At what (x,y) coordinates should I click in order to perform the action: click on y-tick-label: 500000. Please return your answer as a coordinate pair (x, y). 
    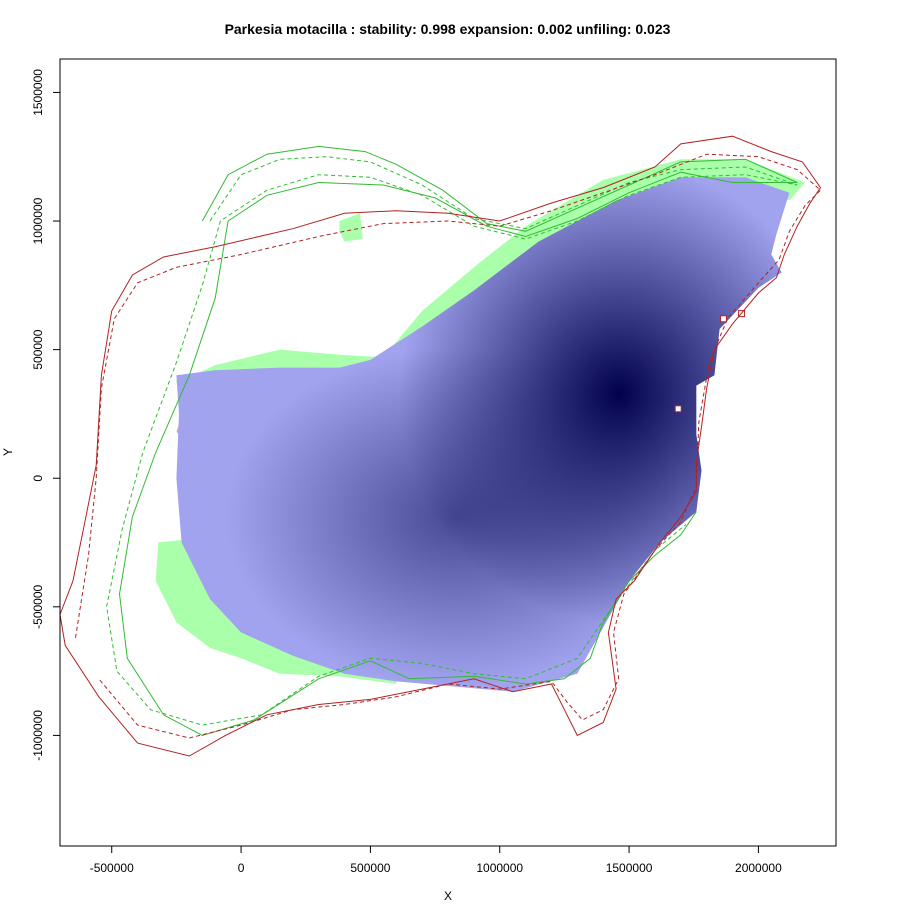
    Looking at the image, I should click on (38, 349).